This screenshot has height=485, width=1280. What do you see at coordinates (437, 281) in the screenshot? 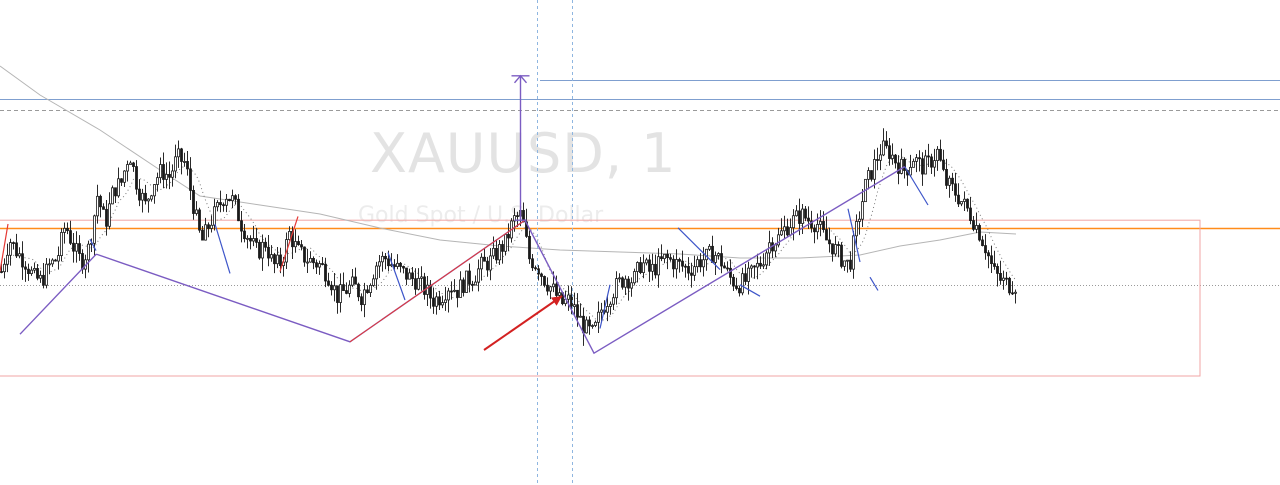
I see `red-swing-line` at bounding box center [437, 281].